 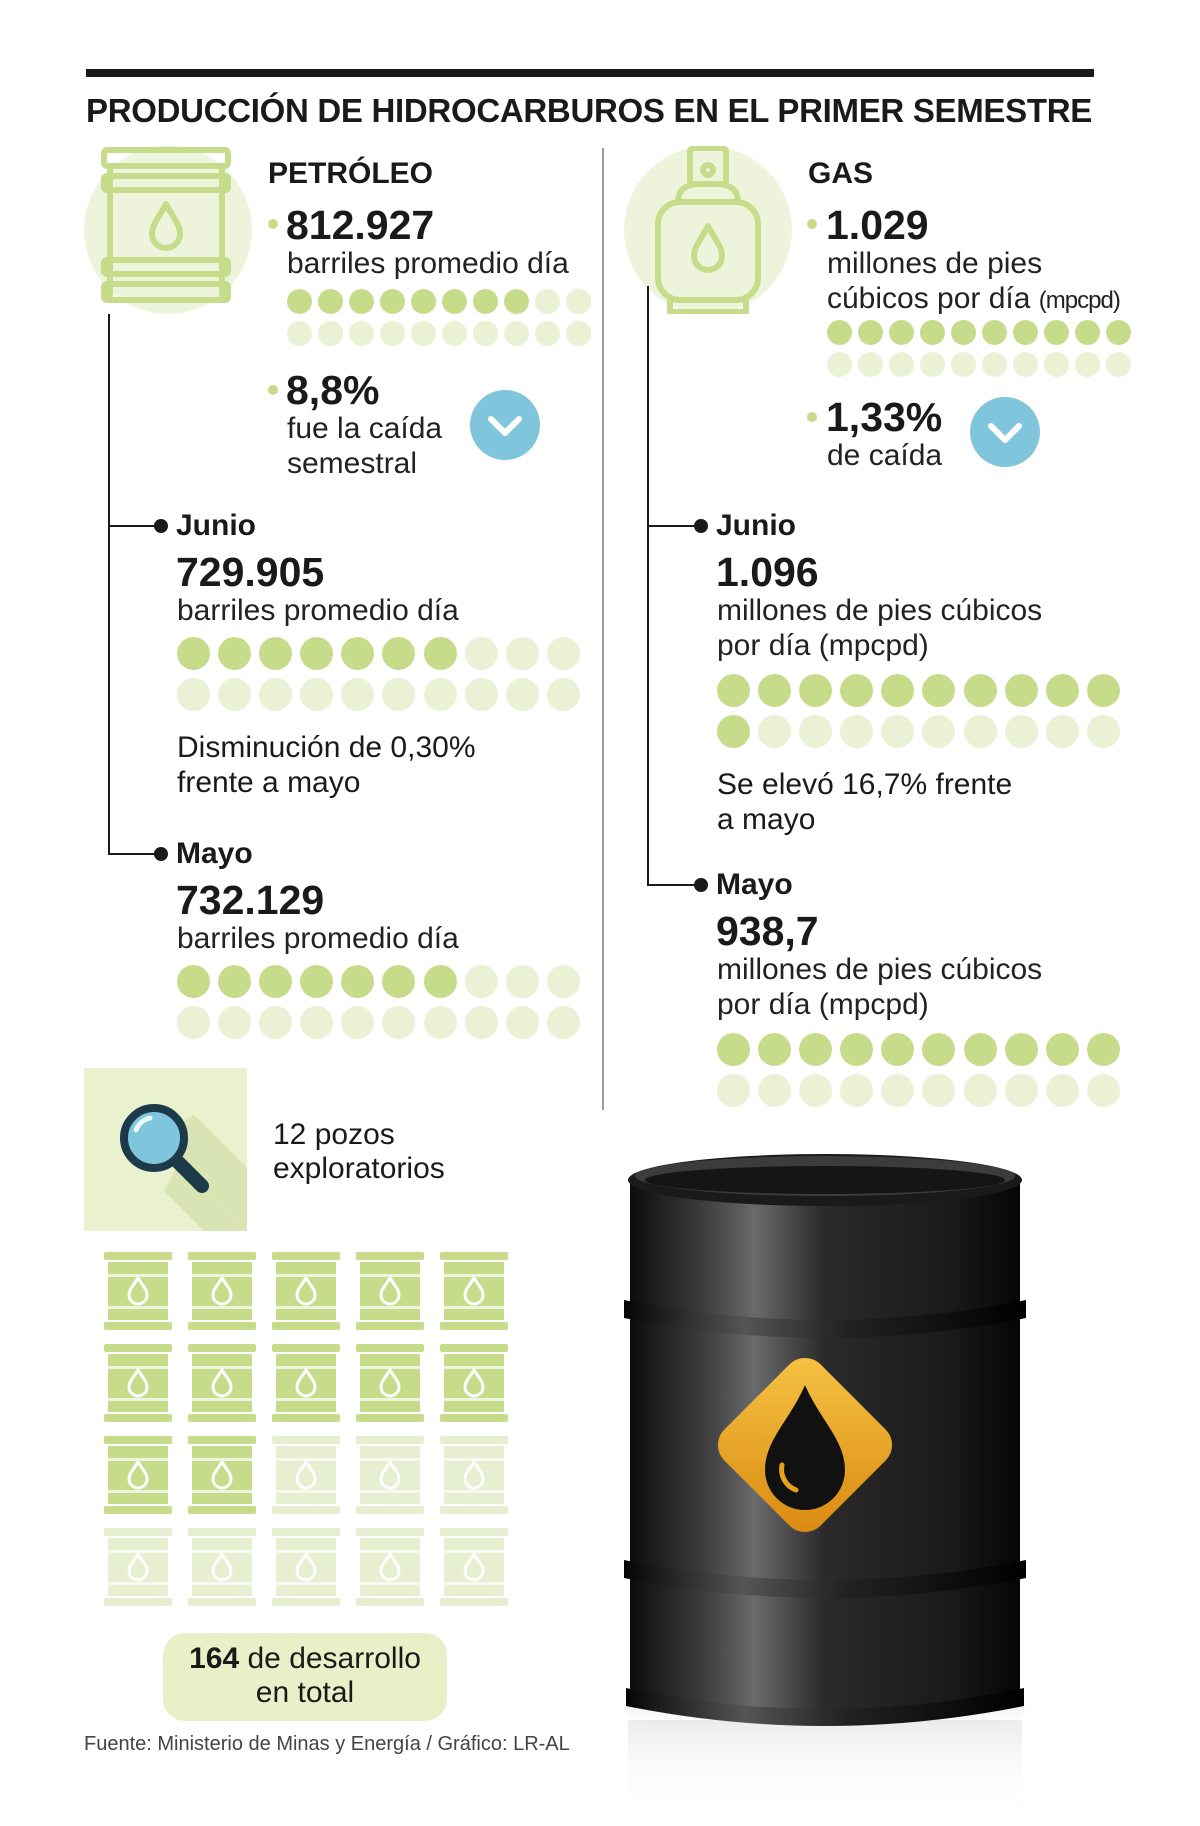 What do you see at coordinates (352, 463) in the screenshot?
I see `petroleo-caida-line2: semestral` at bounding box center [352, 463].